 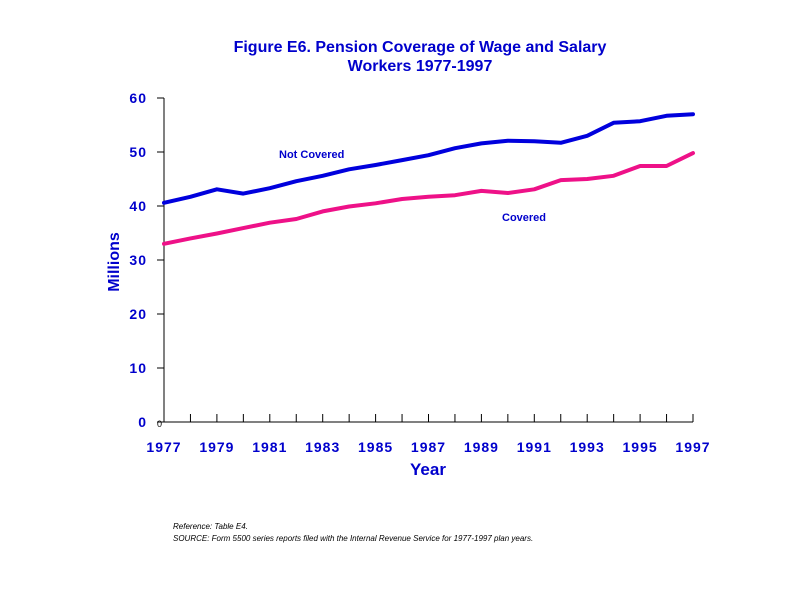 I want to click on y-tick-label: 50, so click(x=138, y=152).